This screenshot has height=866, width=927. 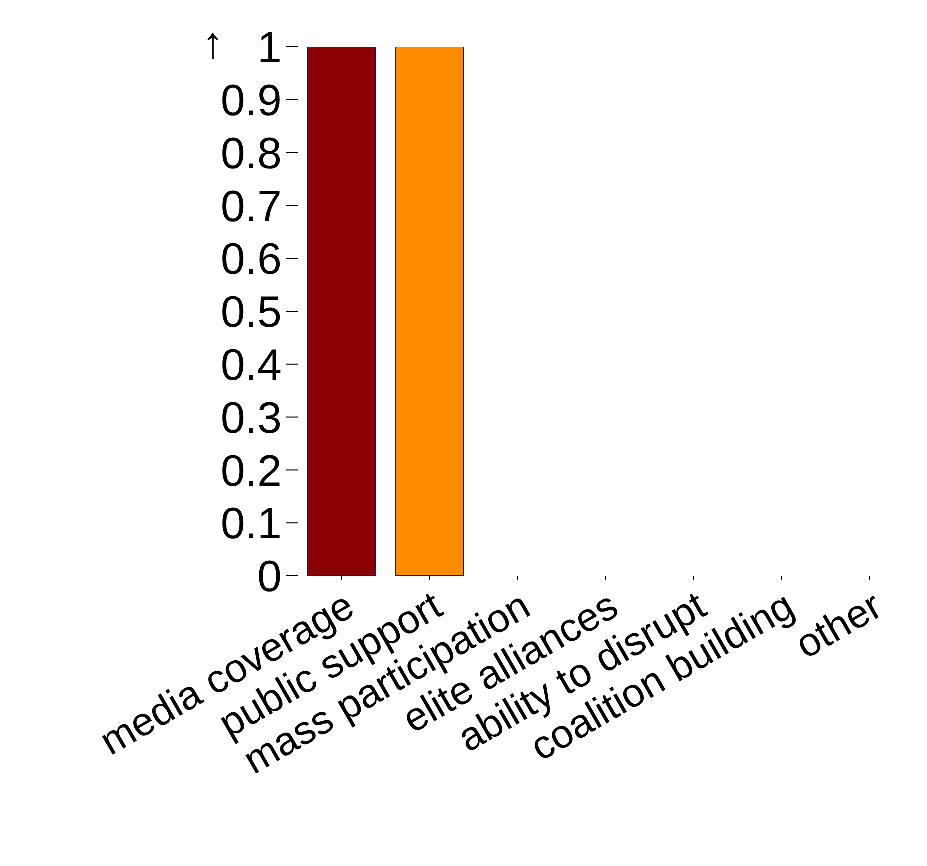 I want to click on y-tick-label: 1, so click(x=270, y=48).